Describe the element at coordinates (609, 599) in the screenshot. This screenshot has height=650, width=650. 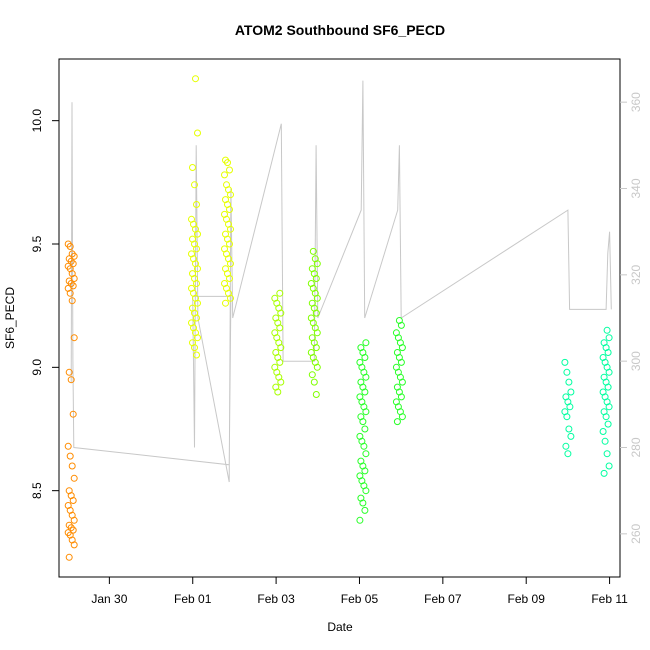
I see `x-tick-label: Feb 11` at that location.